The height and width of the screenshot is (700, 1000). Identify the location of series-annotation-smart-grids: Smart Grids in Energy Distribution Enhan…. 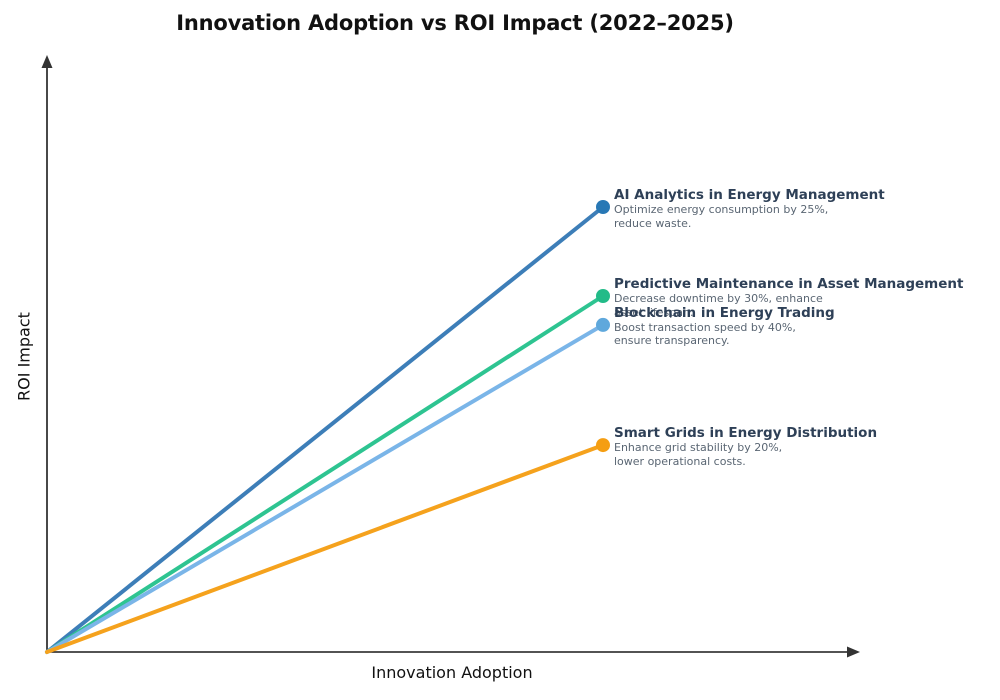
(804, 446).